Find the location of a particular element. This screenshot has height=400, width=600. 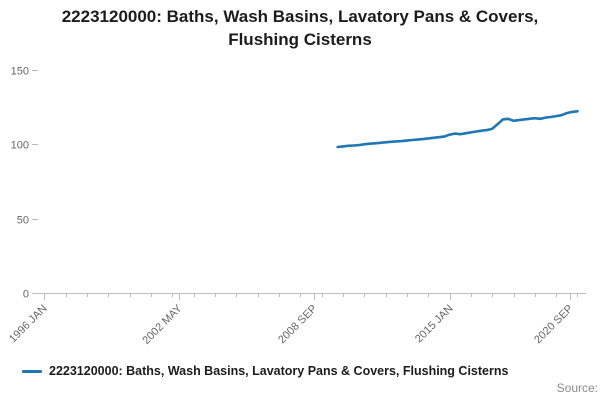

svg-text: 100 is located at coordinates (20, 146).